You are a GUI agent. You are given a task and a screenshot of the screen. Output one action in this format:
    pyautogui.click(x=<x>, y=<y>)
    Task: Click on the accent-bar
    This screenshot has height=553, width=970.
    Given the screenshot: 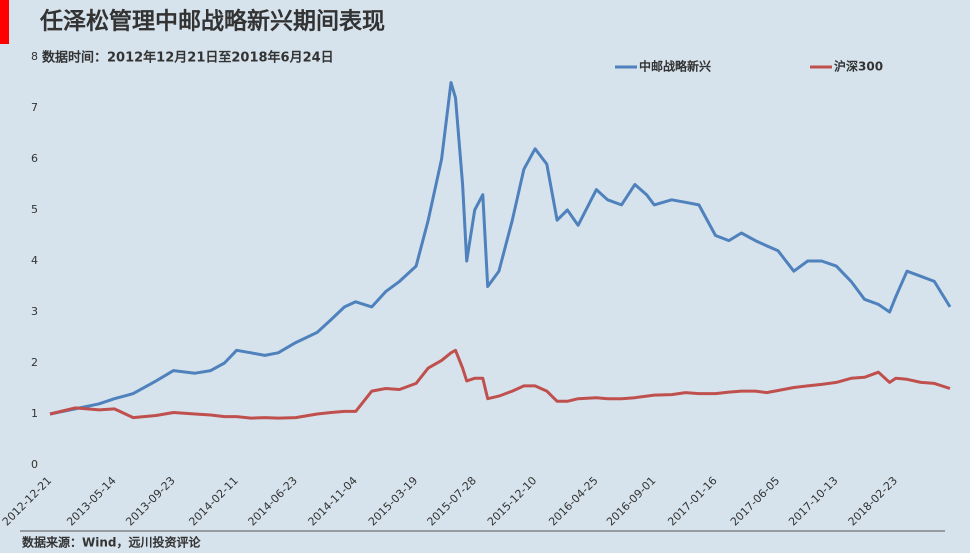 What is the action you would take?
    pyautogui.click(x=4, y=22)
    